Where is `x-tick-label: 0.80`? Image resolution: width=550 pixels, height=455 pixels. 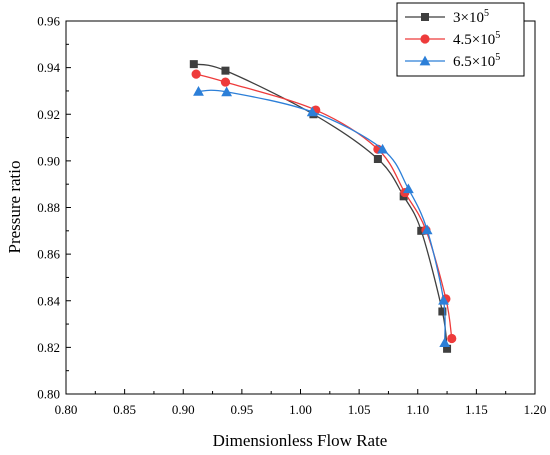
x-tick-label: 0.80 is located at coordinates (66, 409).